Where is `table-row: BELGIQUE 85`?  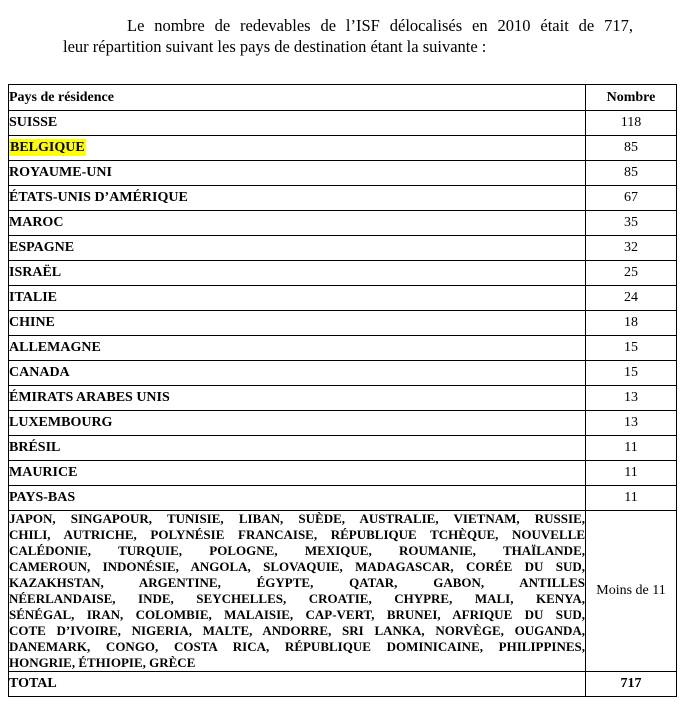 table-row: BELGIQUE 85 is located at coordinates (342, 148).